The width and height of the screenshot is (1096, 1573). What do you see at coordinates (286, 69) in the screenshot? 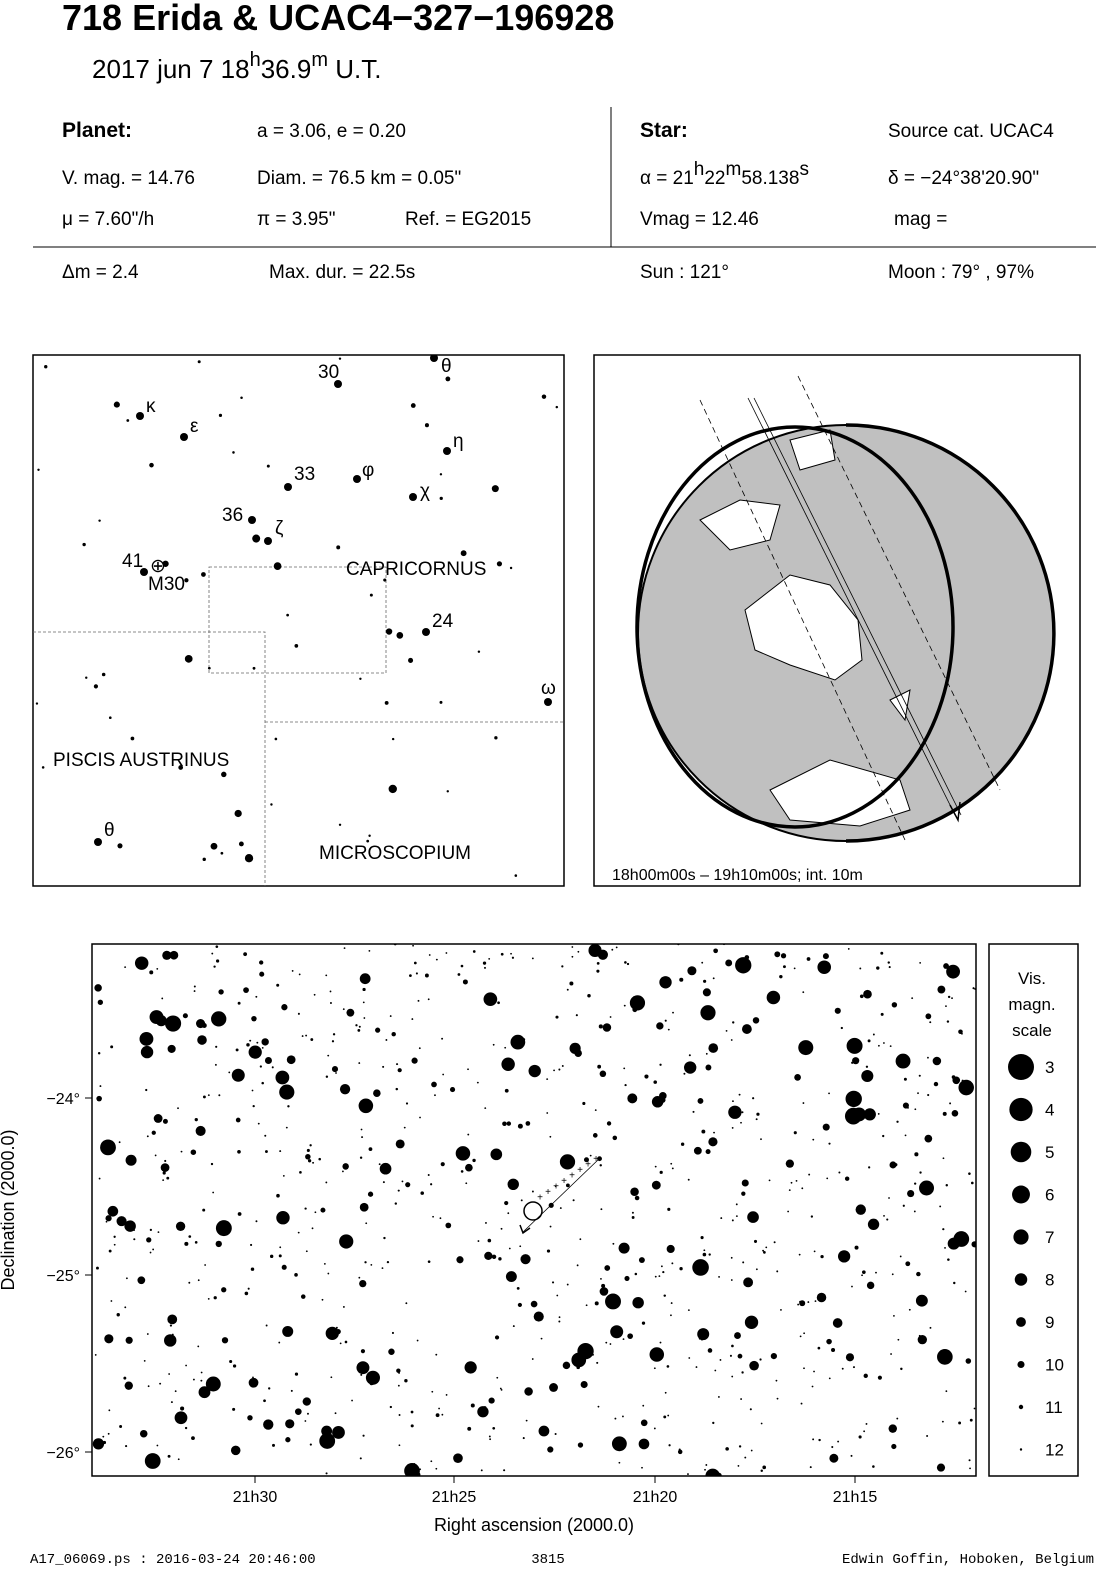
I see `date-part: 36.9` at bounding box center [286, 69].